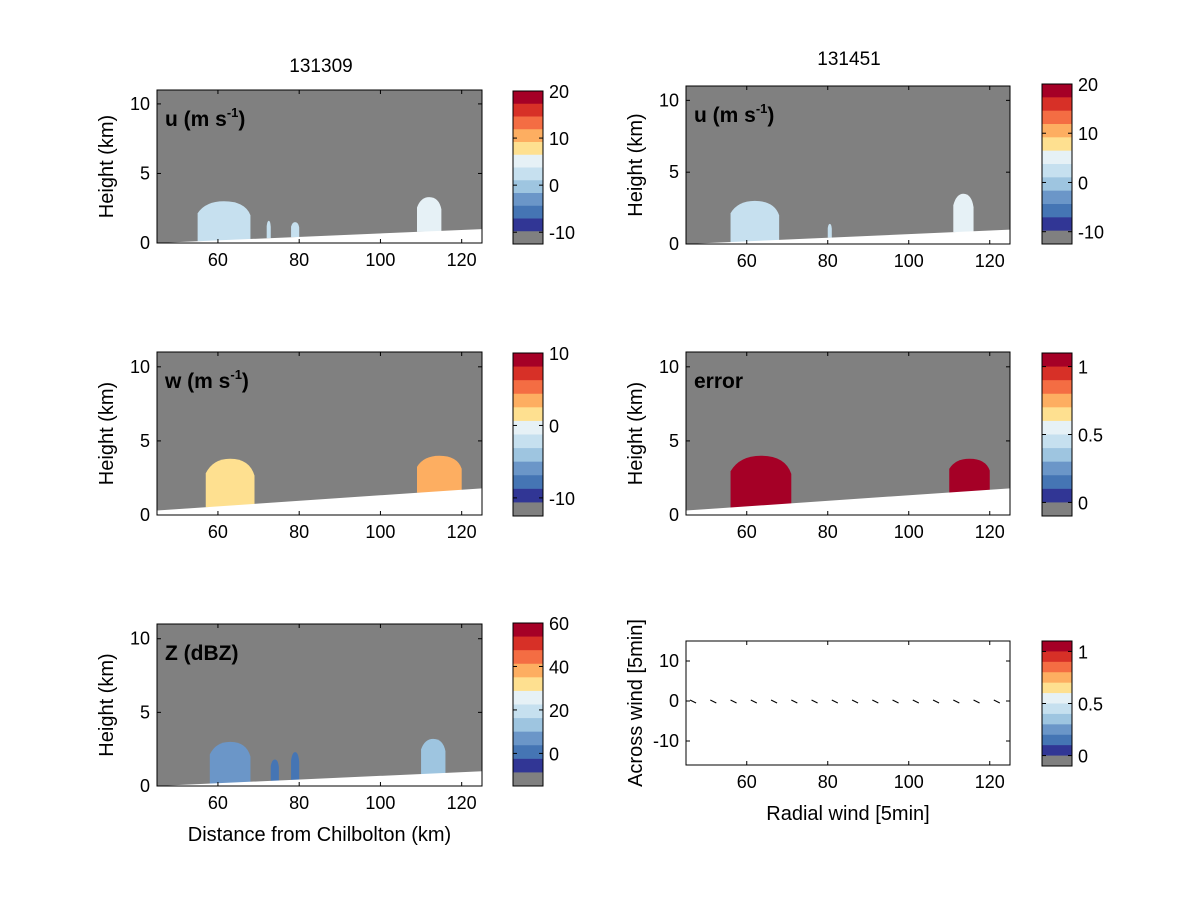 The image size is (1200, 905). I want to click on colorbar: 10.50, so click(1072, 703).